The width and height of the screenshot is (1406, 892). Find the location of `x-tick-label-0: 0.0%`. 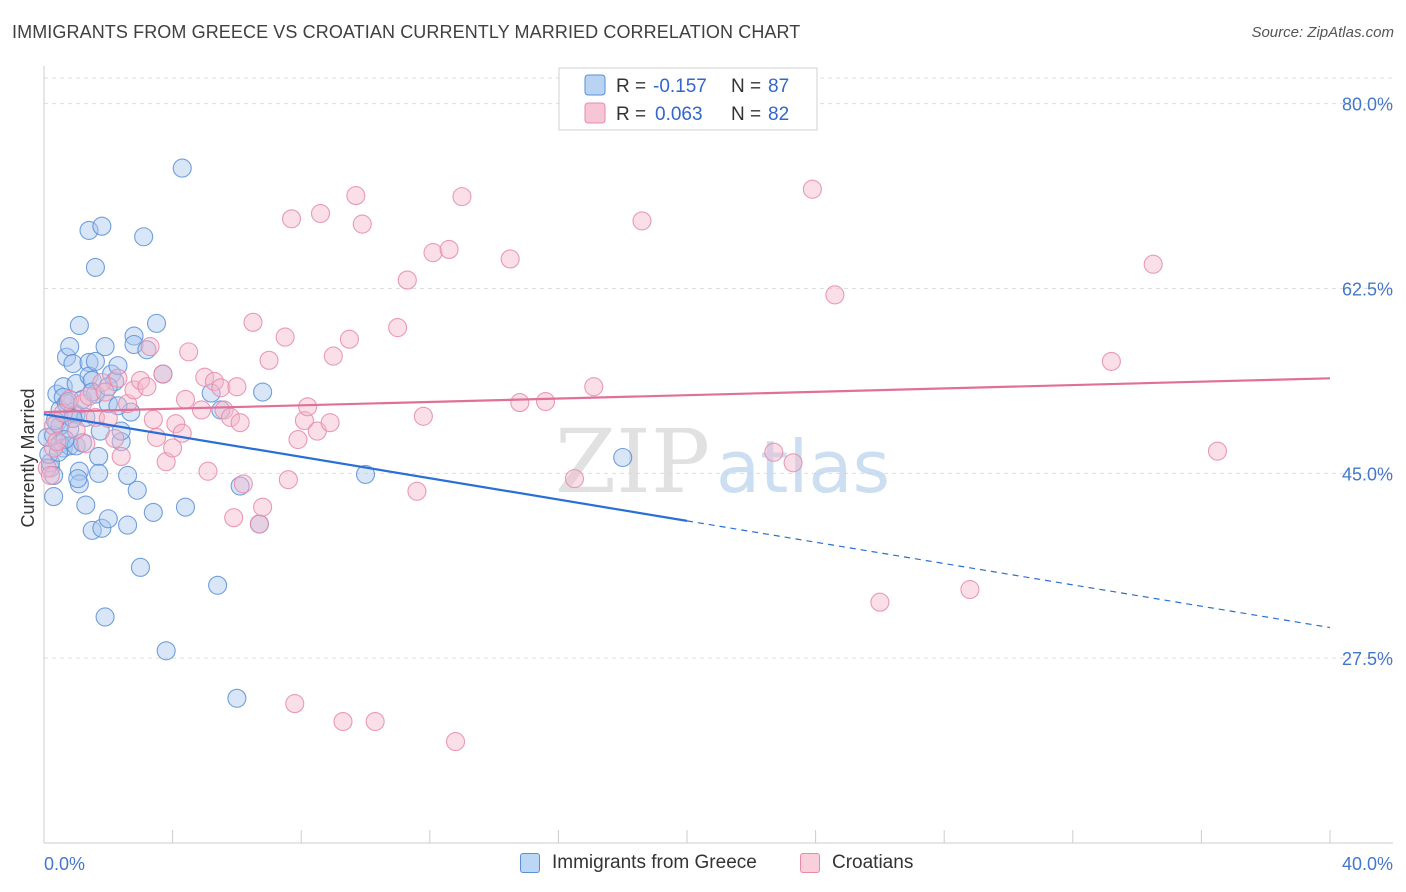

x-tick-label-0: 0.0% is located at coordinates (64, 864).